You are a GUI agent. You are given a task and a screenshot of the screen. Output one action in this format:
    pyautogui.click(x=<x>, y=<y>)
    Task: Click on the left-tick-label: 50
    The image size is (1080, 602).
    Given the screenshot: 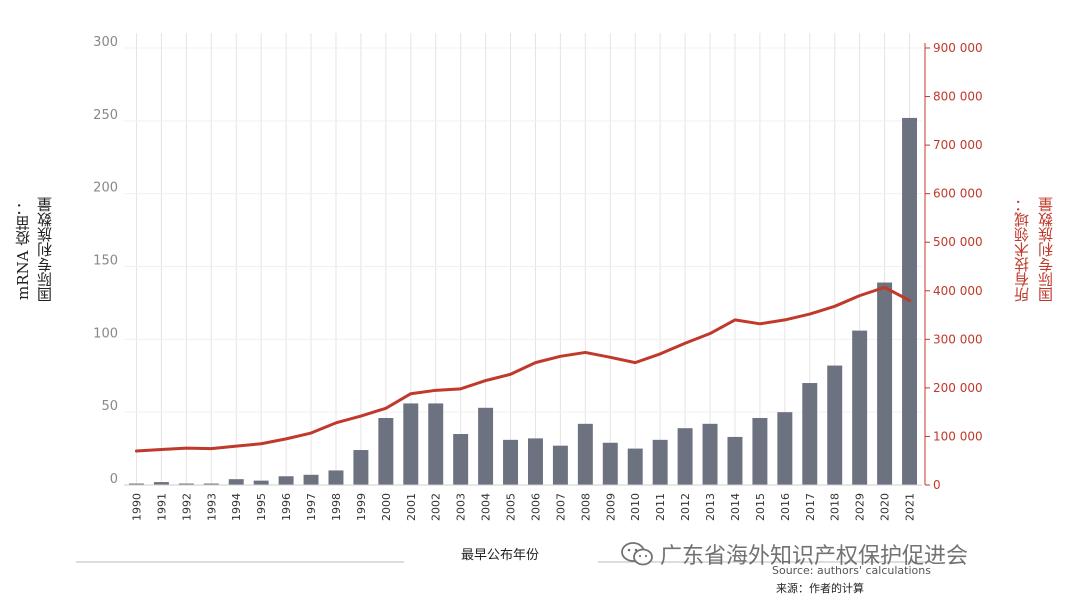 What is the action you would take?
    pyautogui.click(x=109, y=406)
    